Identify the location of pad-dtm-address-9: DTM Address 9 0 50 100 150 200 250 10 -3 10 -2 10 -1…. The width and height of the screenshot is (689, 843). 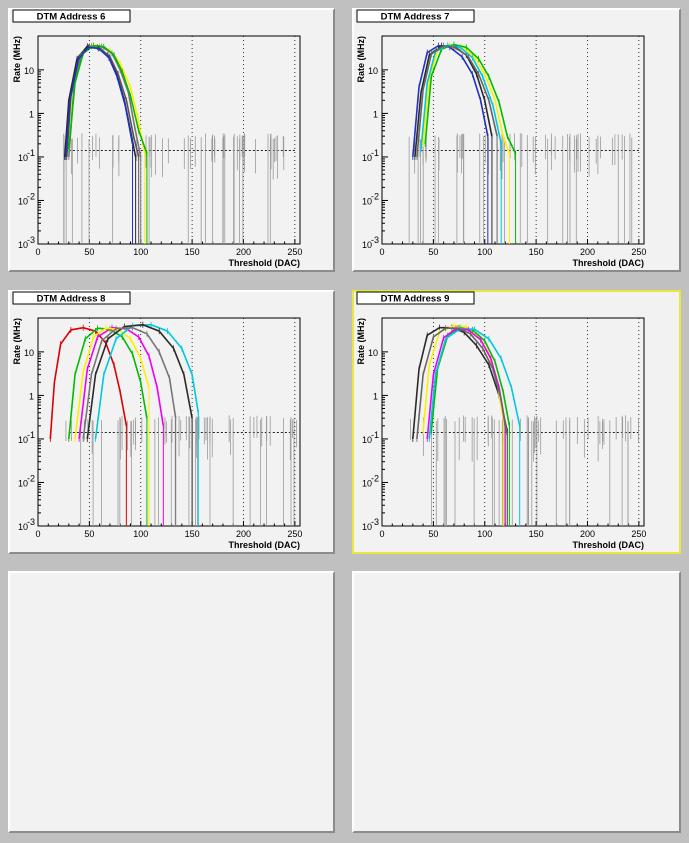
(516, 422).